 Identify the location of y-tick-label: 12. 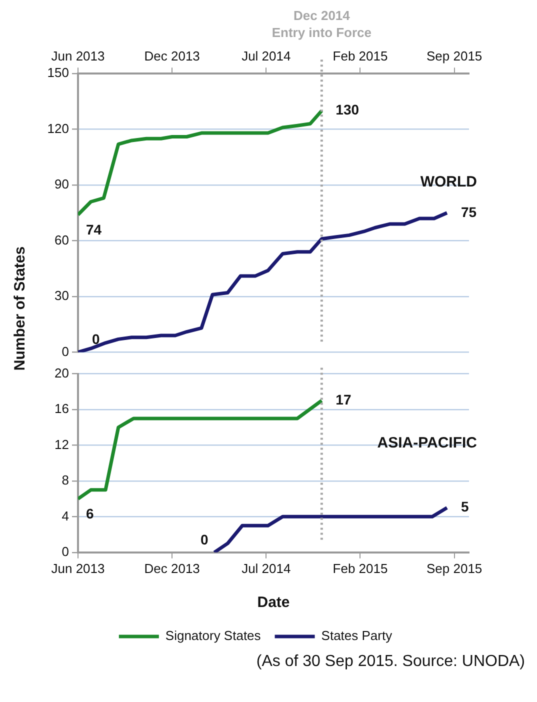
(61, 444).